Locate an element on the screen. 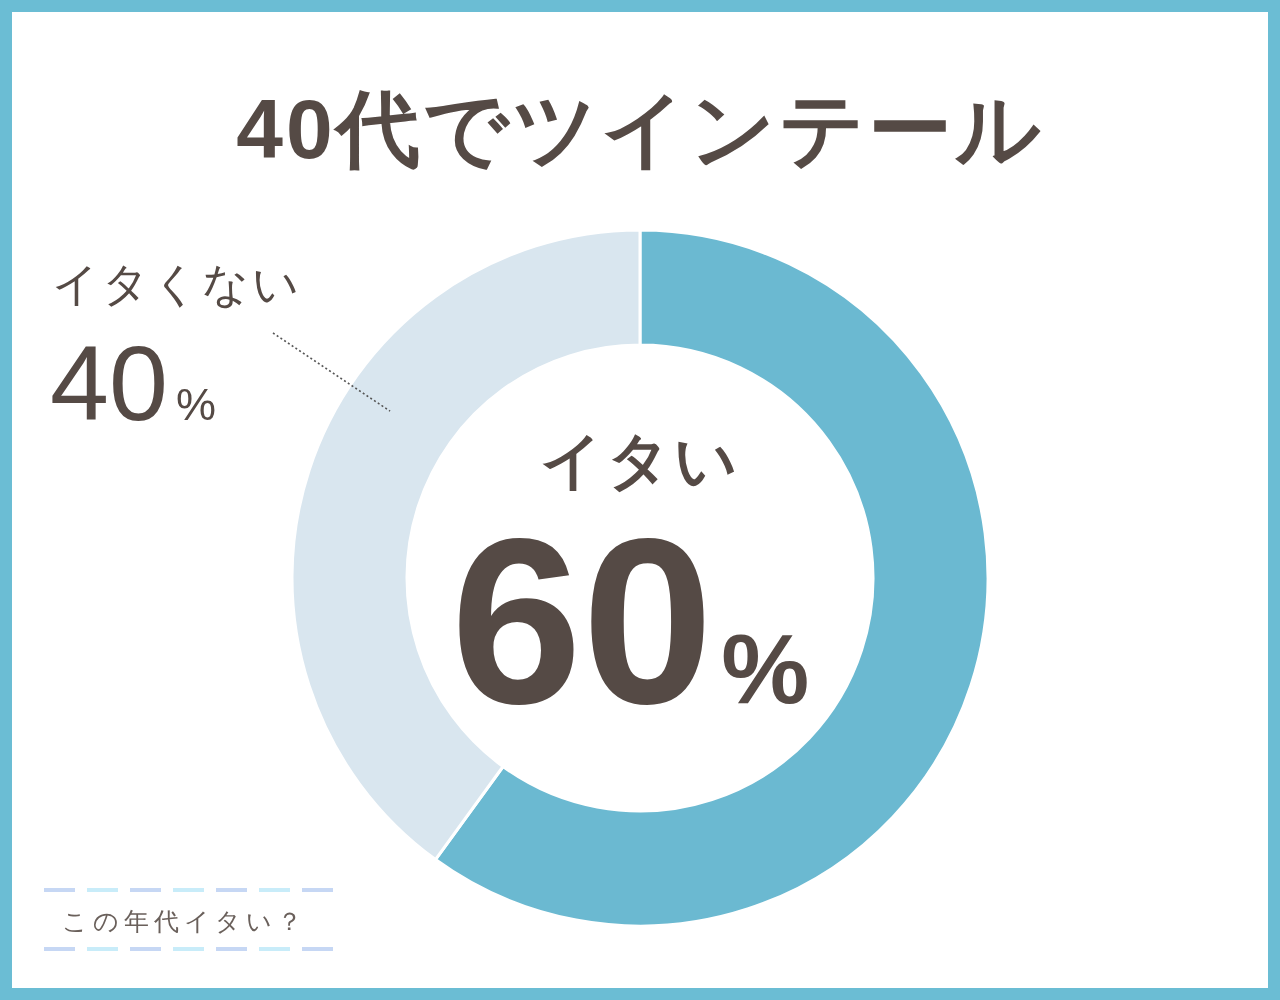 This screenshot has height=1000, width=1280. text: この年代イタい？ is located at coordinates (184, 921).